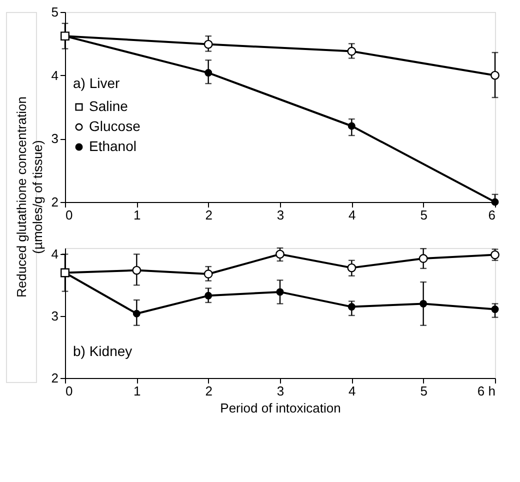 This screenshot has height=482, width=520. What do you see at coordinates (280, 408) in the screenshot?
I see `x-axis-title: Period of intoxication` at bounding box center [280, 408].